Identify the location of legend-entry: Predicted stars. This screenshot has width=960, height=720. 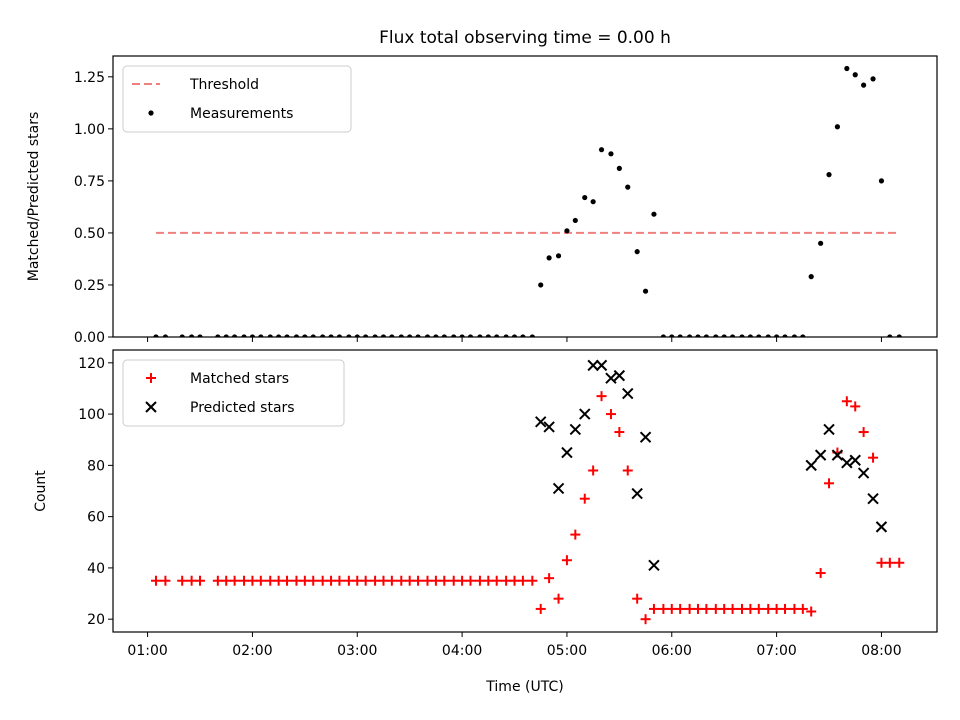
(220, 408).